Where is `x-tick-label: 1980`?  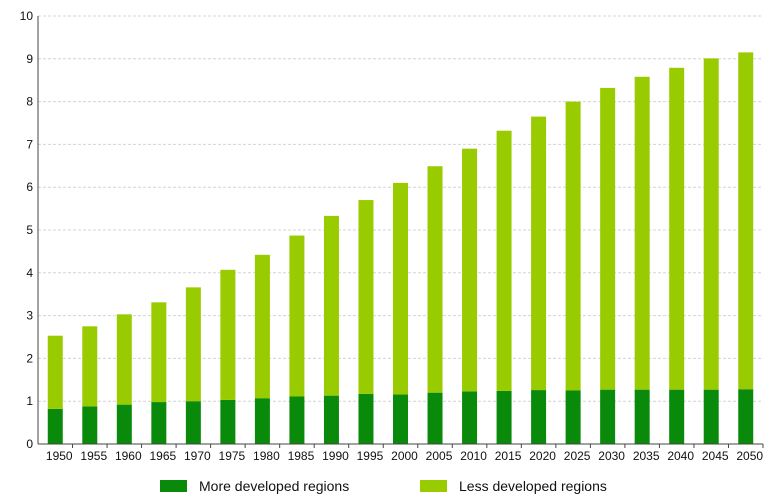
x-tick-label: 1980 is located at coordinates (266, 456).